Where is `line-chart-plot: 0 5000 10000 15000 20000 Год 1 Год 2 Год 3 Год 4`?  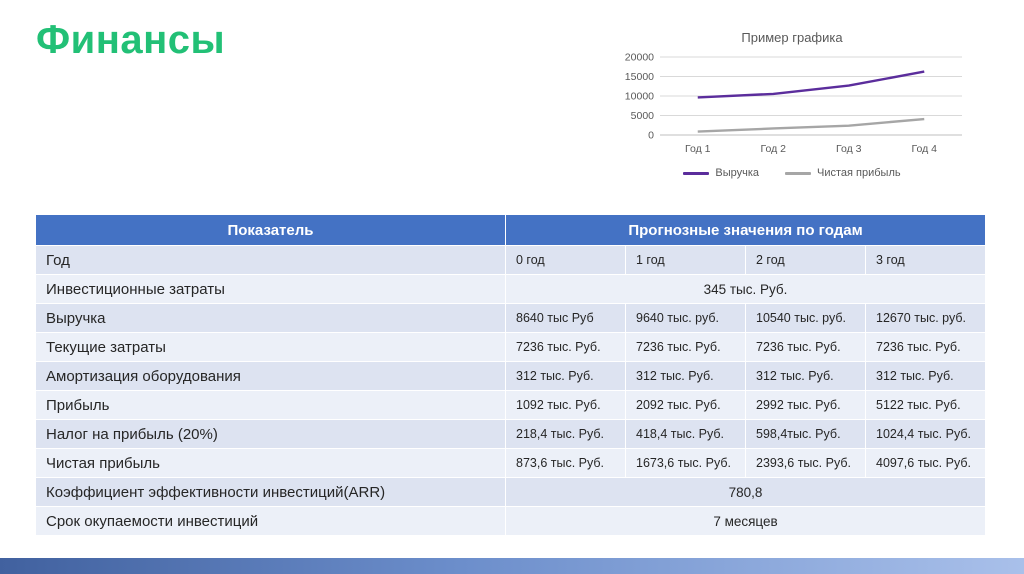
line-chart-plot: 0 5000 10000 15000 20000 Год 1 Год 2 Год 3 Год 4 is located at coordinates (793, 103).